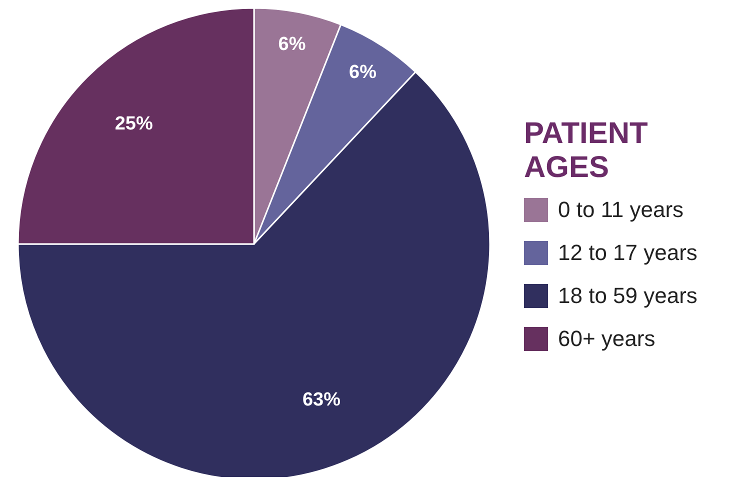  I want to click on legend-label: 0 to 11 years, so click(621, 209).